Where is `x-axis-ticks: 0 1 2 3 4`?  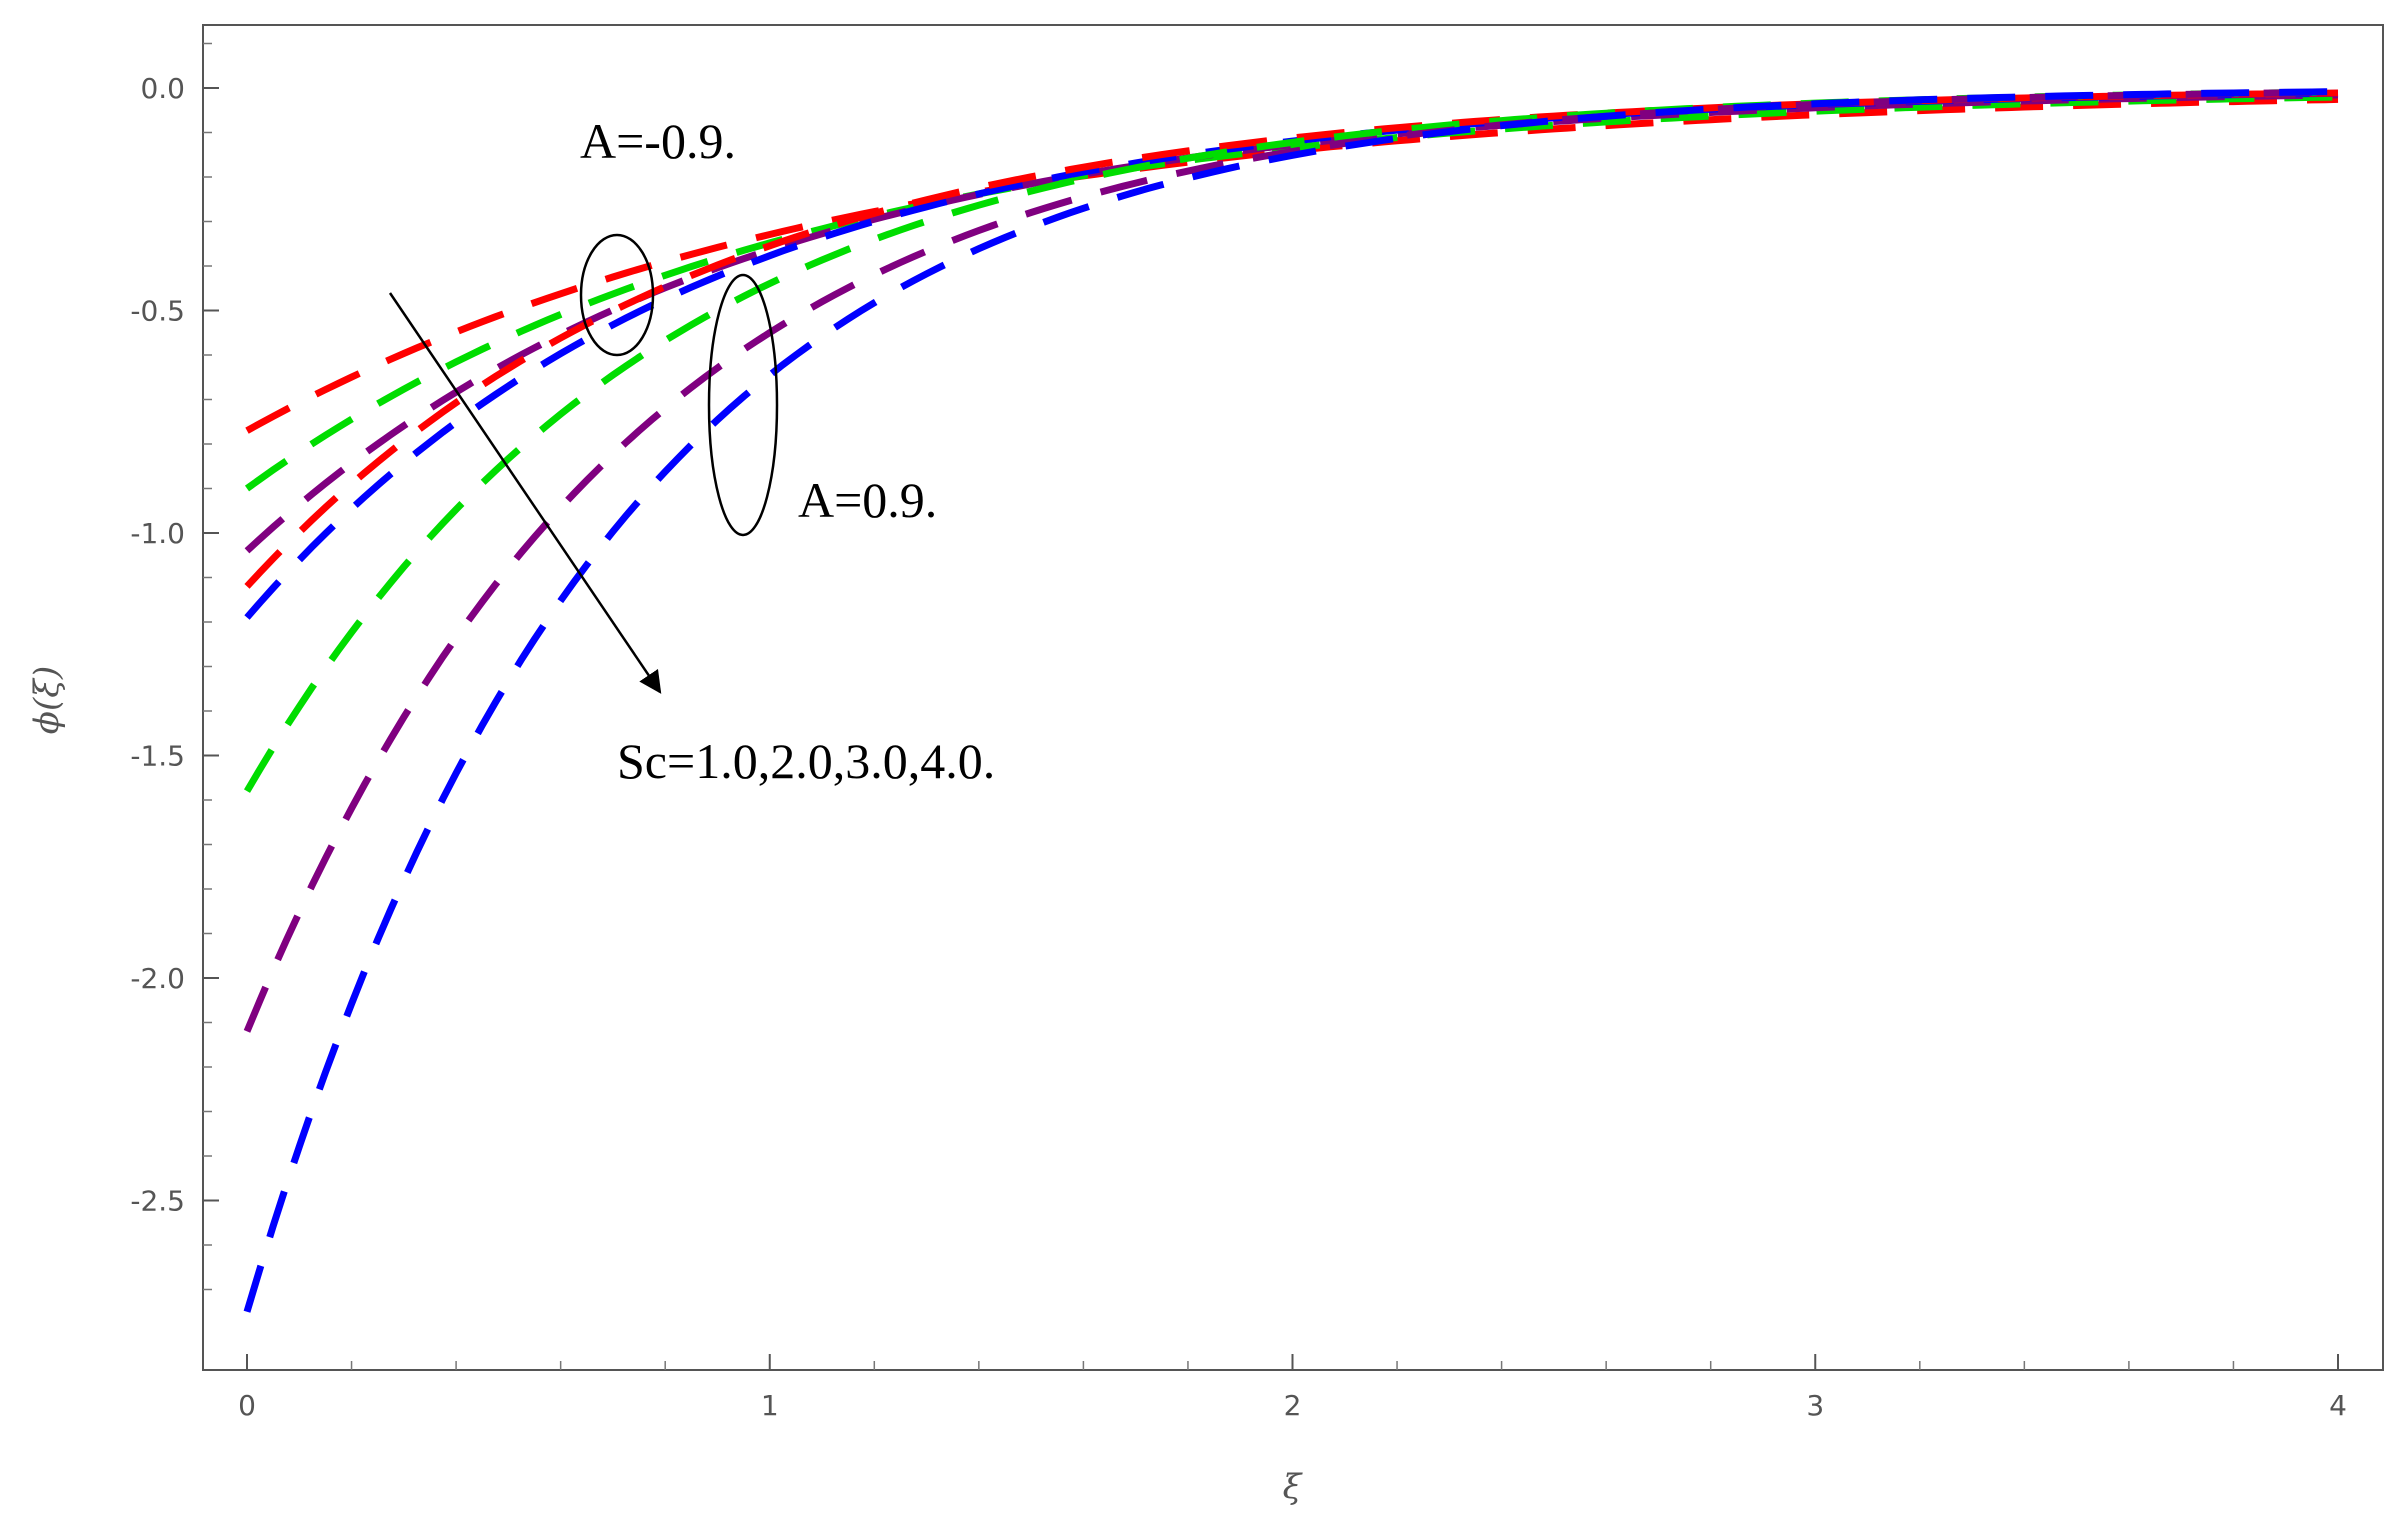
x-axis-ticks: 0 1 2 3 4 is located at coordinates (1292, 1388).